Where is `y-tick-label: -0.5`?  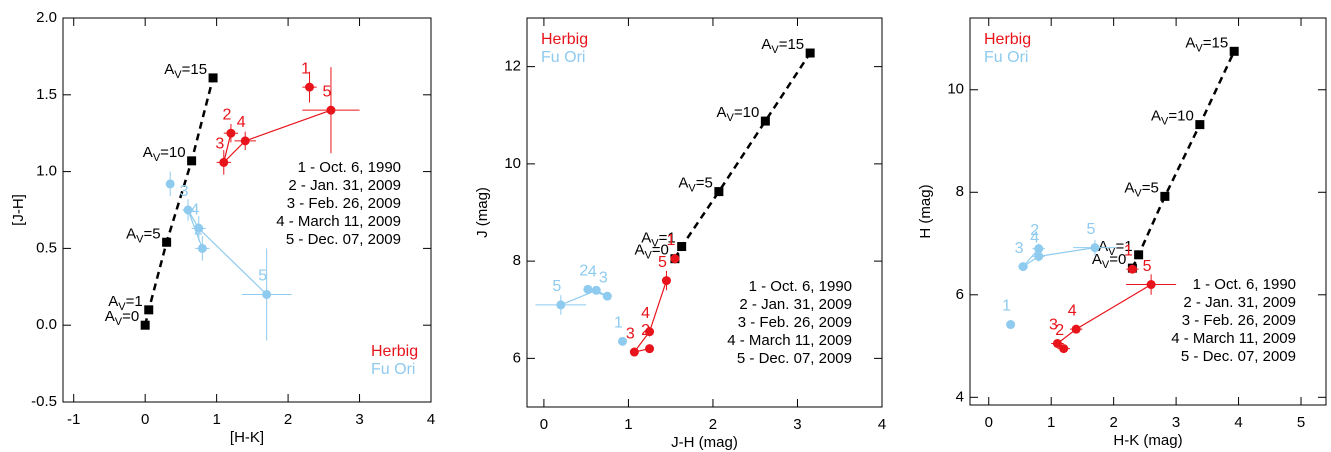
y-tick-label: -0.5 is located at coordinates (44, 401).